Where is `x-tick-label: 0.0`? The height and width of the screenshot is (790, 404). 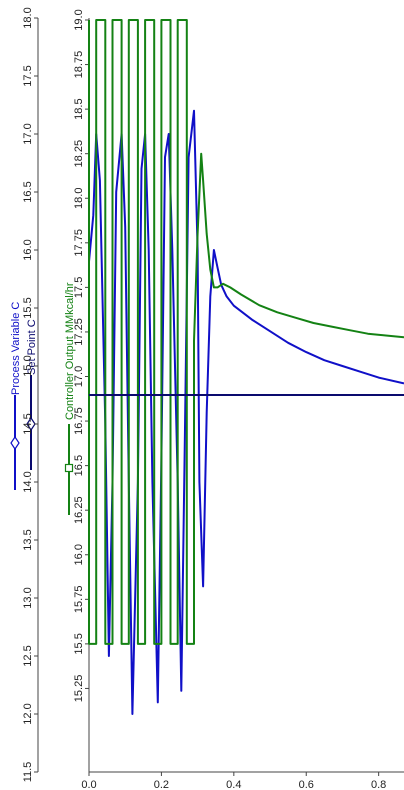
x-tick-label: 0.0 is located at coordinates (88, 784).